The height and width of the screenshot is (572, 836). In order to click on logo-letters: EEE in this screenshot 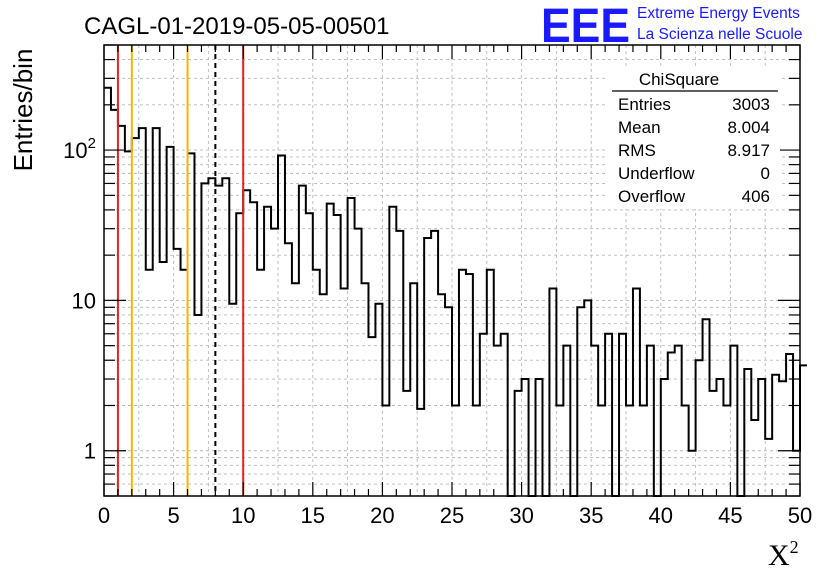, I will do `click(585, 26)`.